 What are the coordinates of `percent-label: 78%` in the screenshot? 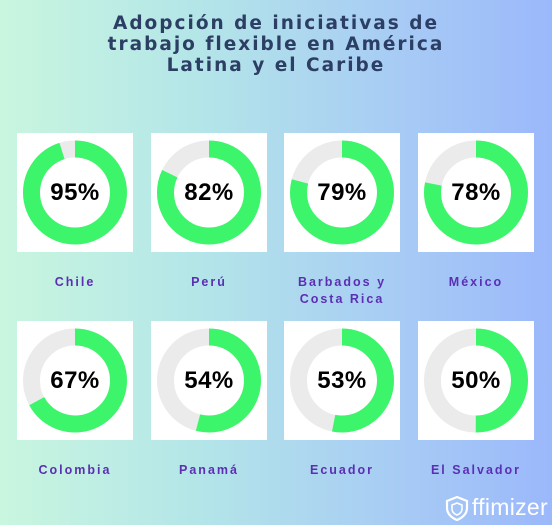 It's located at (476, 192).